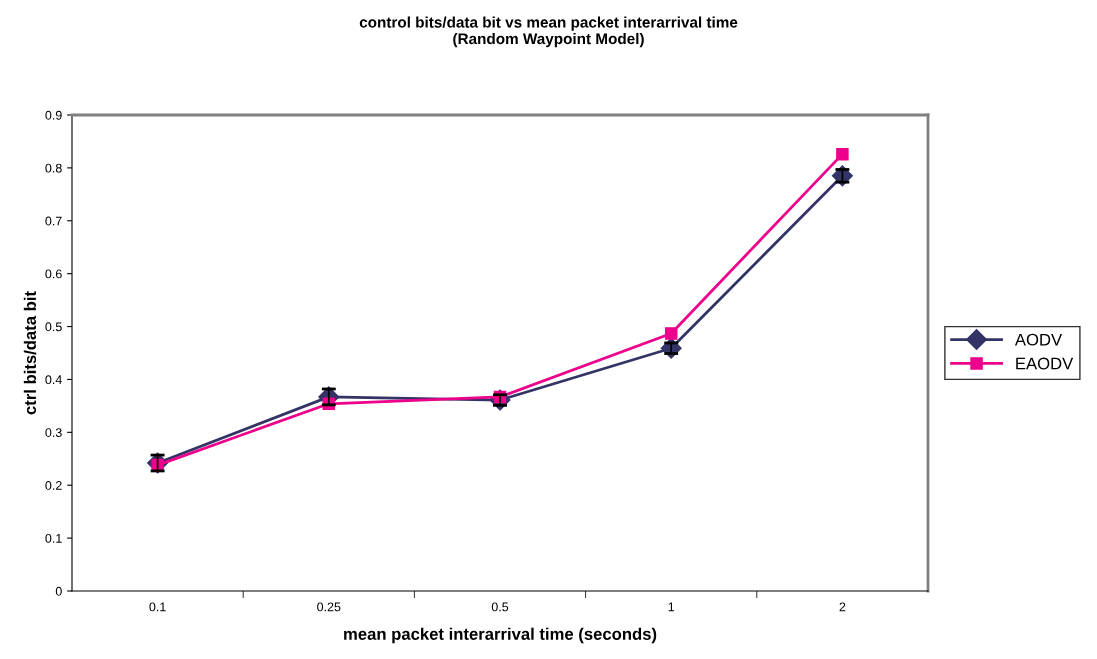  What do you see at coordinates (548, 32) in the screenshot?
I see `chart-title: control bits/data bit vs mean packet interarrival time (Random Waypoint Model)` at bounding box center [548, 32].